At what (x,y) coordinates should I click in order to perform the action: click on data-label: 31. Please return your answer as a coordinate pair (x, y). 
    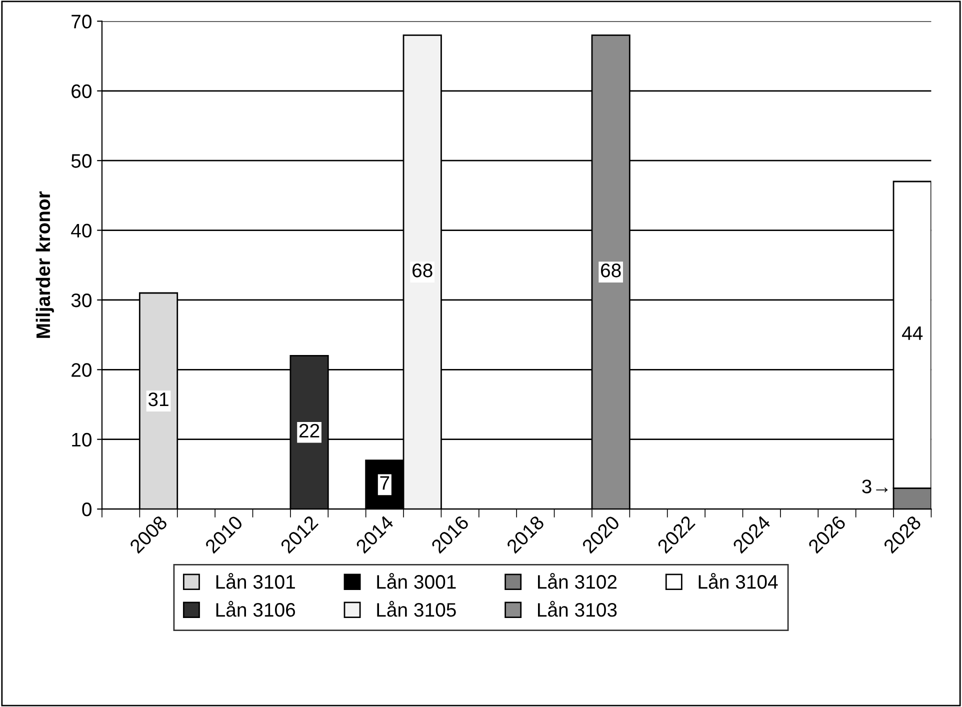
    Looking at the image, I should click on (158, 399).